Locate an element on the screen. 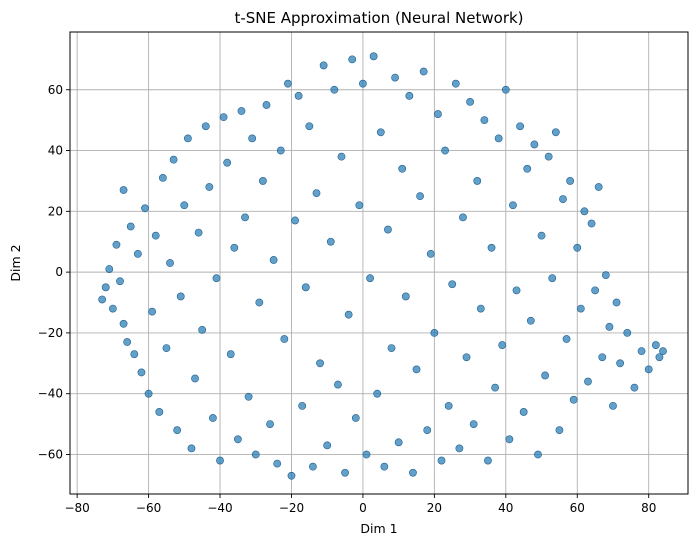 This screenshot has height=547, width=698. x-tick-label: −60 is located at coordinates (148, 508).